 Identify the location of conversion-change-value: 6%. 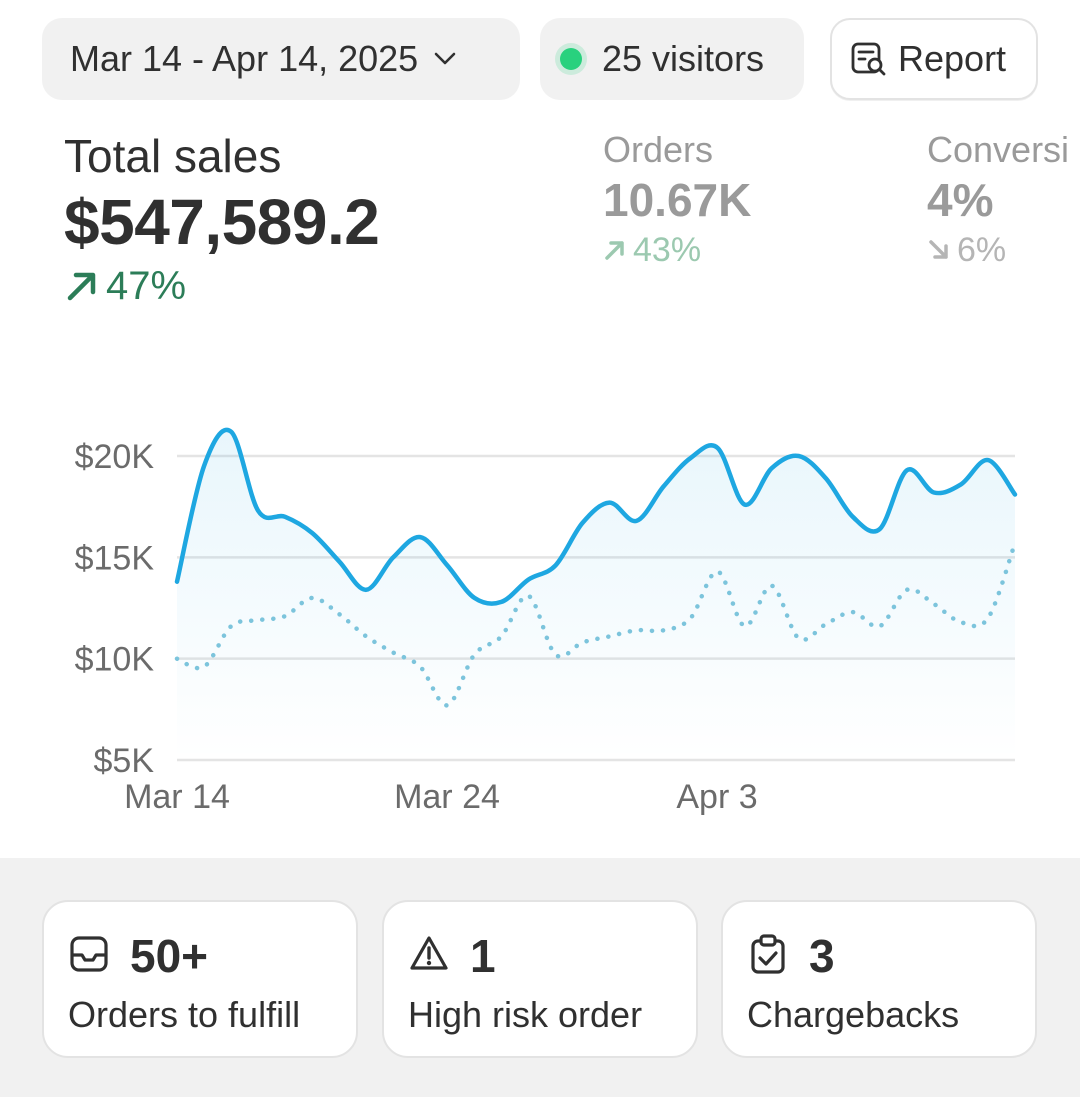
(982, 250).